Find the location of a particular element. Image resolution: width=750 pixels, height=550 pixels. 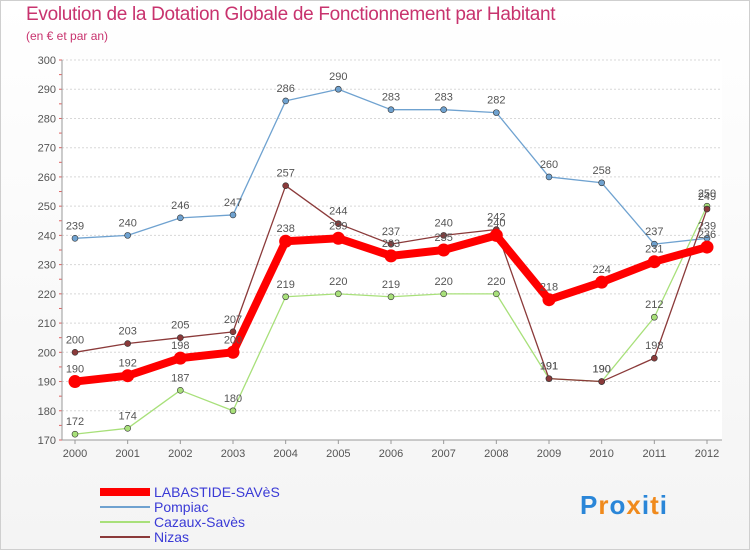

y-tick-label: 180 is located at coordinates (47, 412).